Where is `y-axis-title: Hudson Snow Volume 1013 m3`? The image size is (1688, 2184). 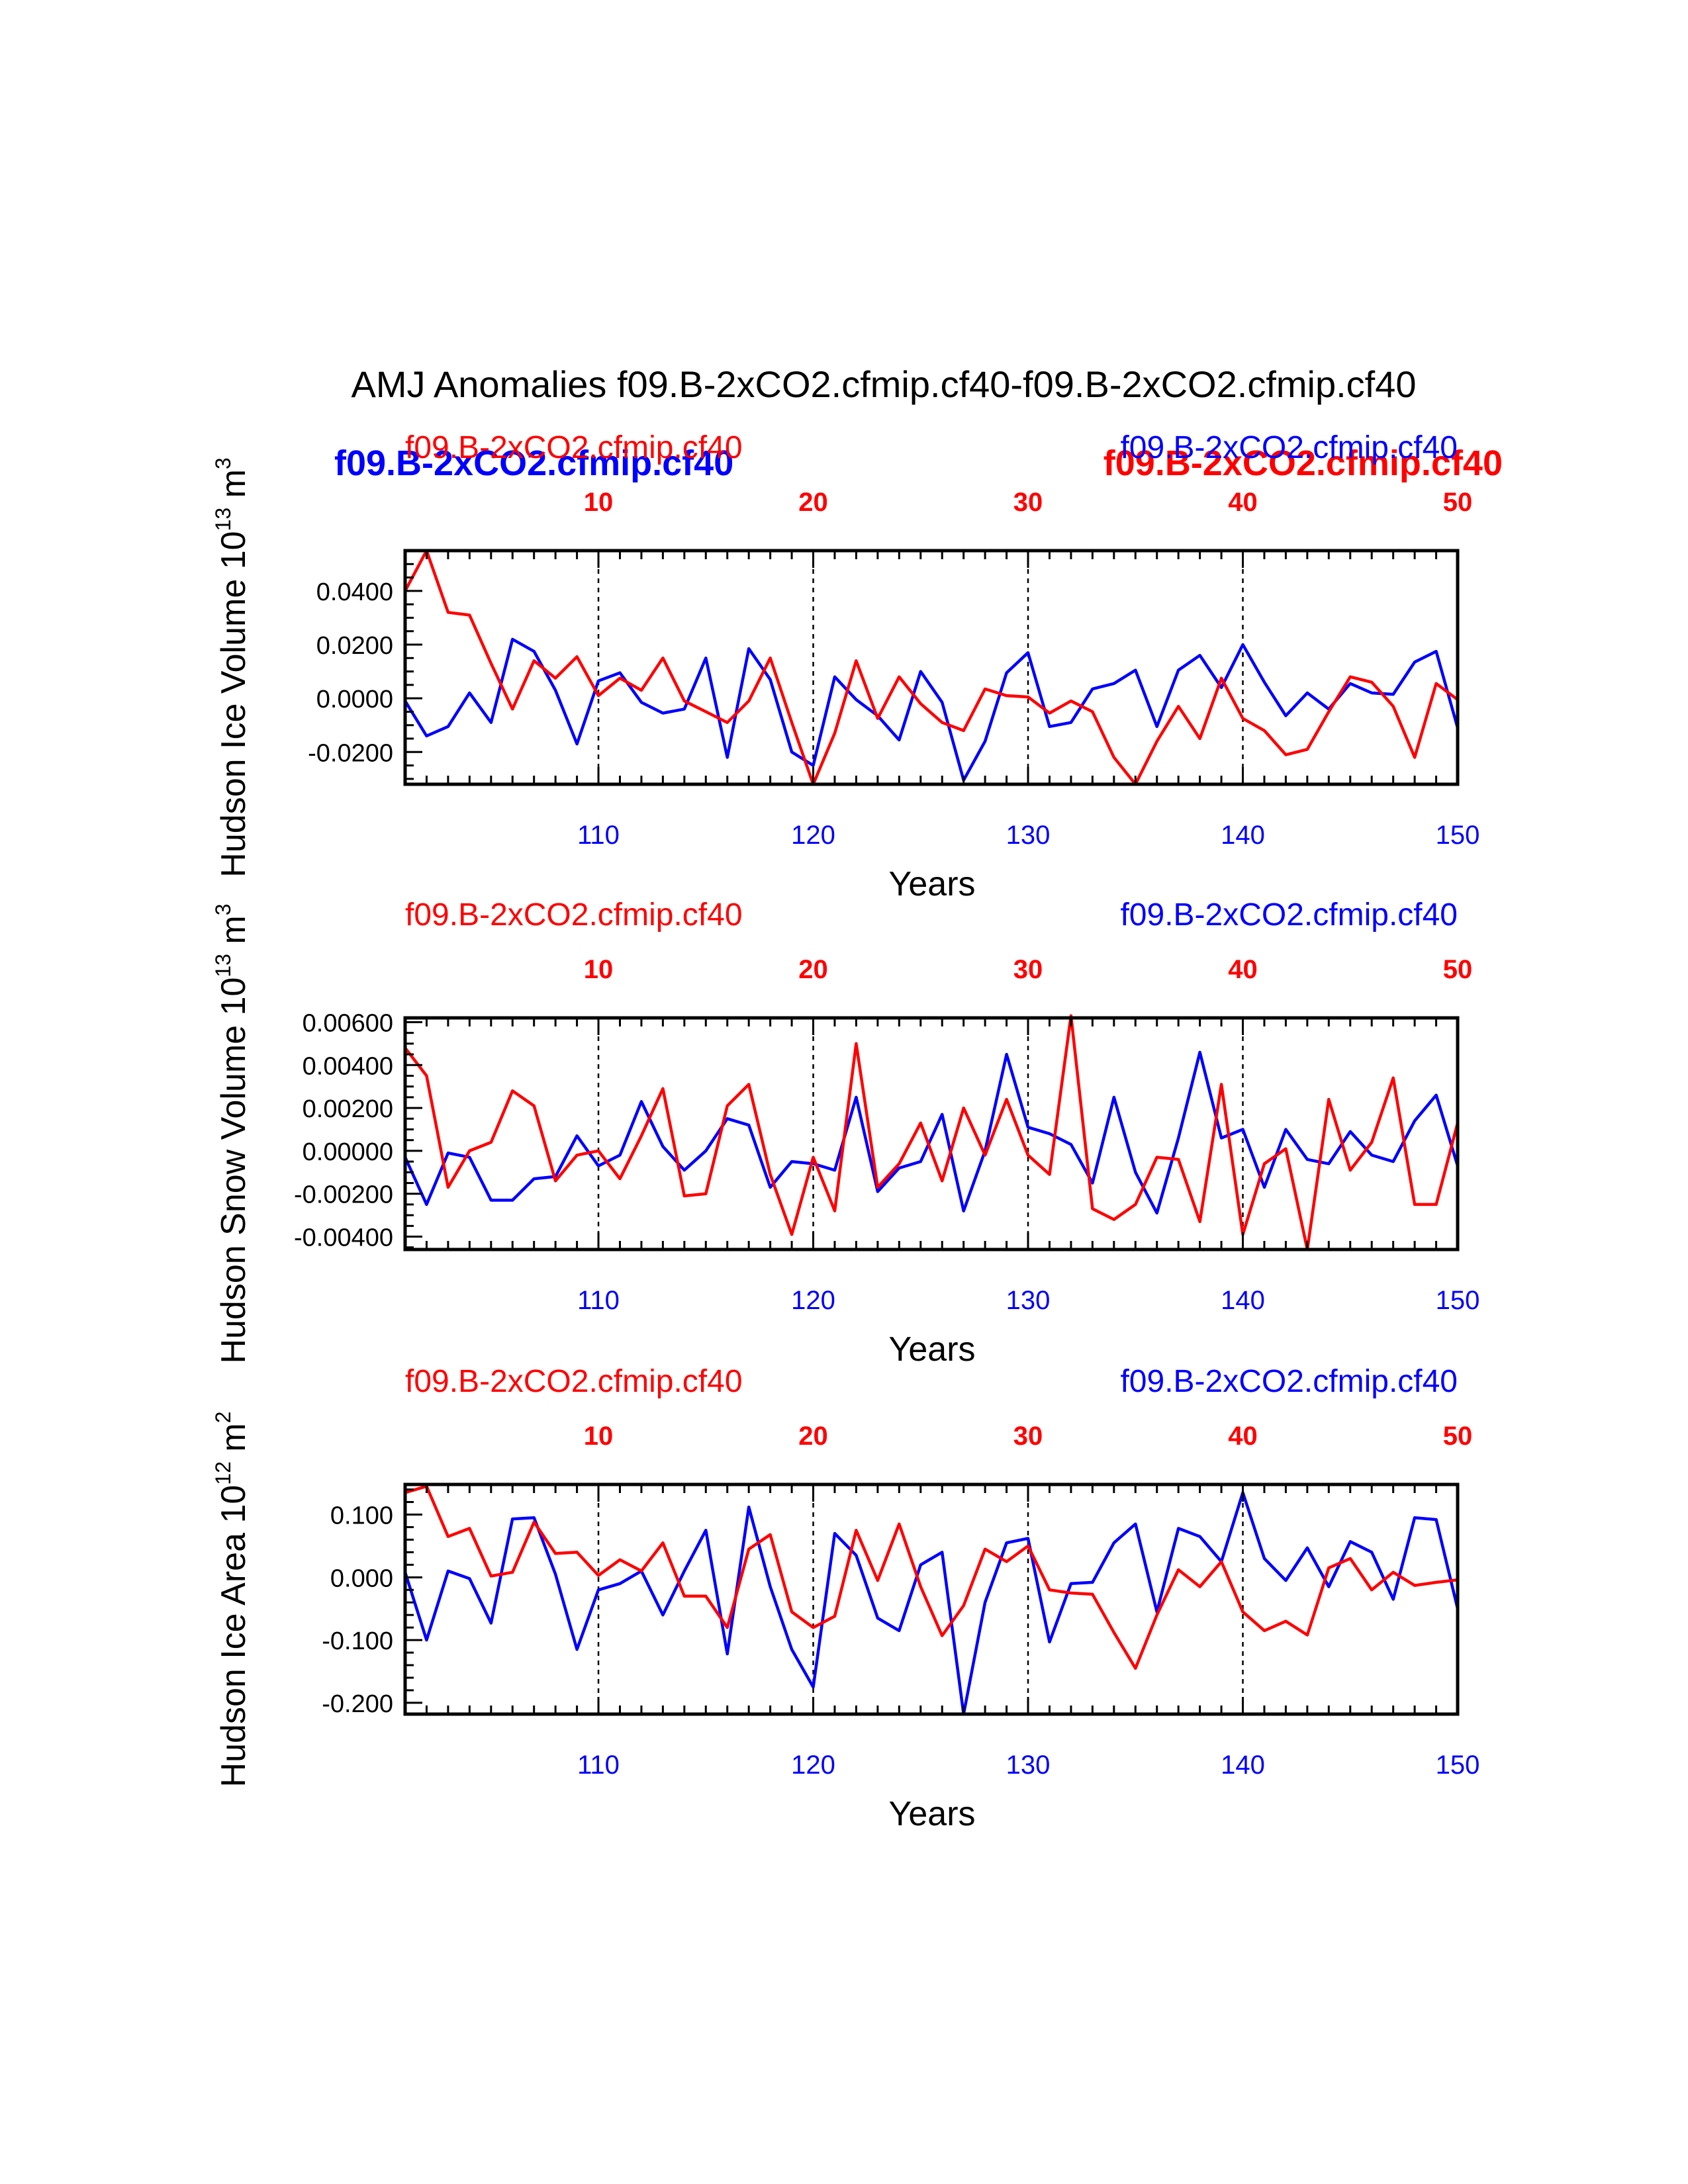 y-axis-title: Hudson Snow Volume 1013 m3 is located at coordinates (232, 1133).